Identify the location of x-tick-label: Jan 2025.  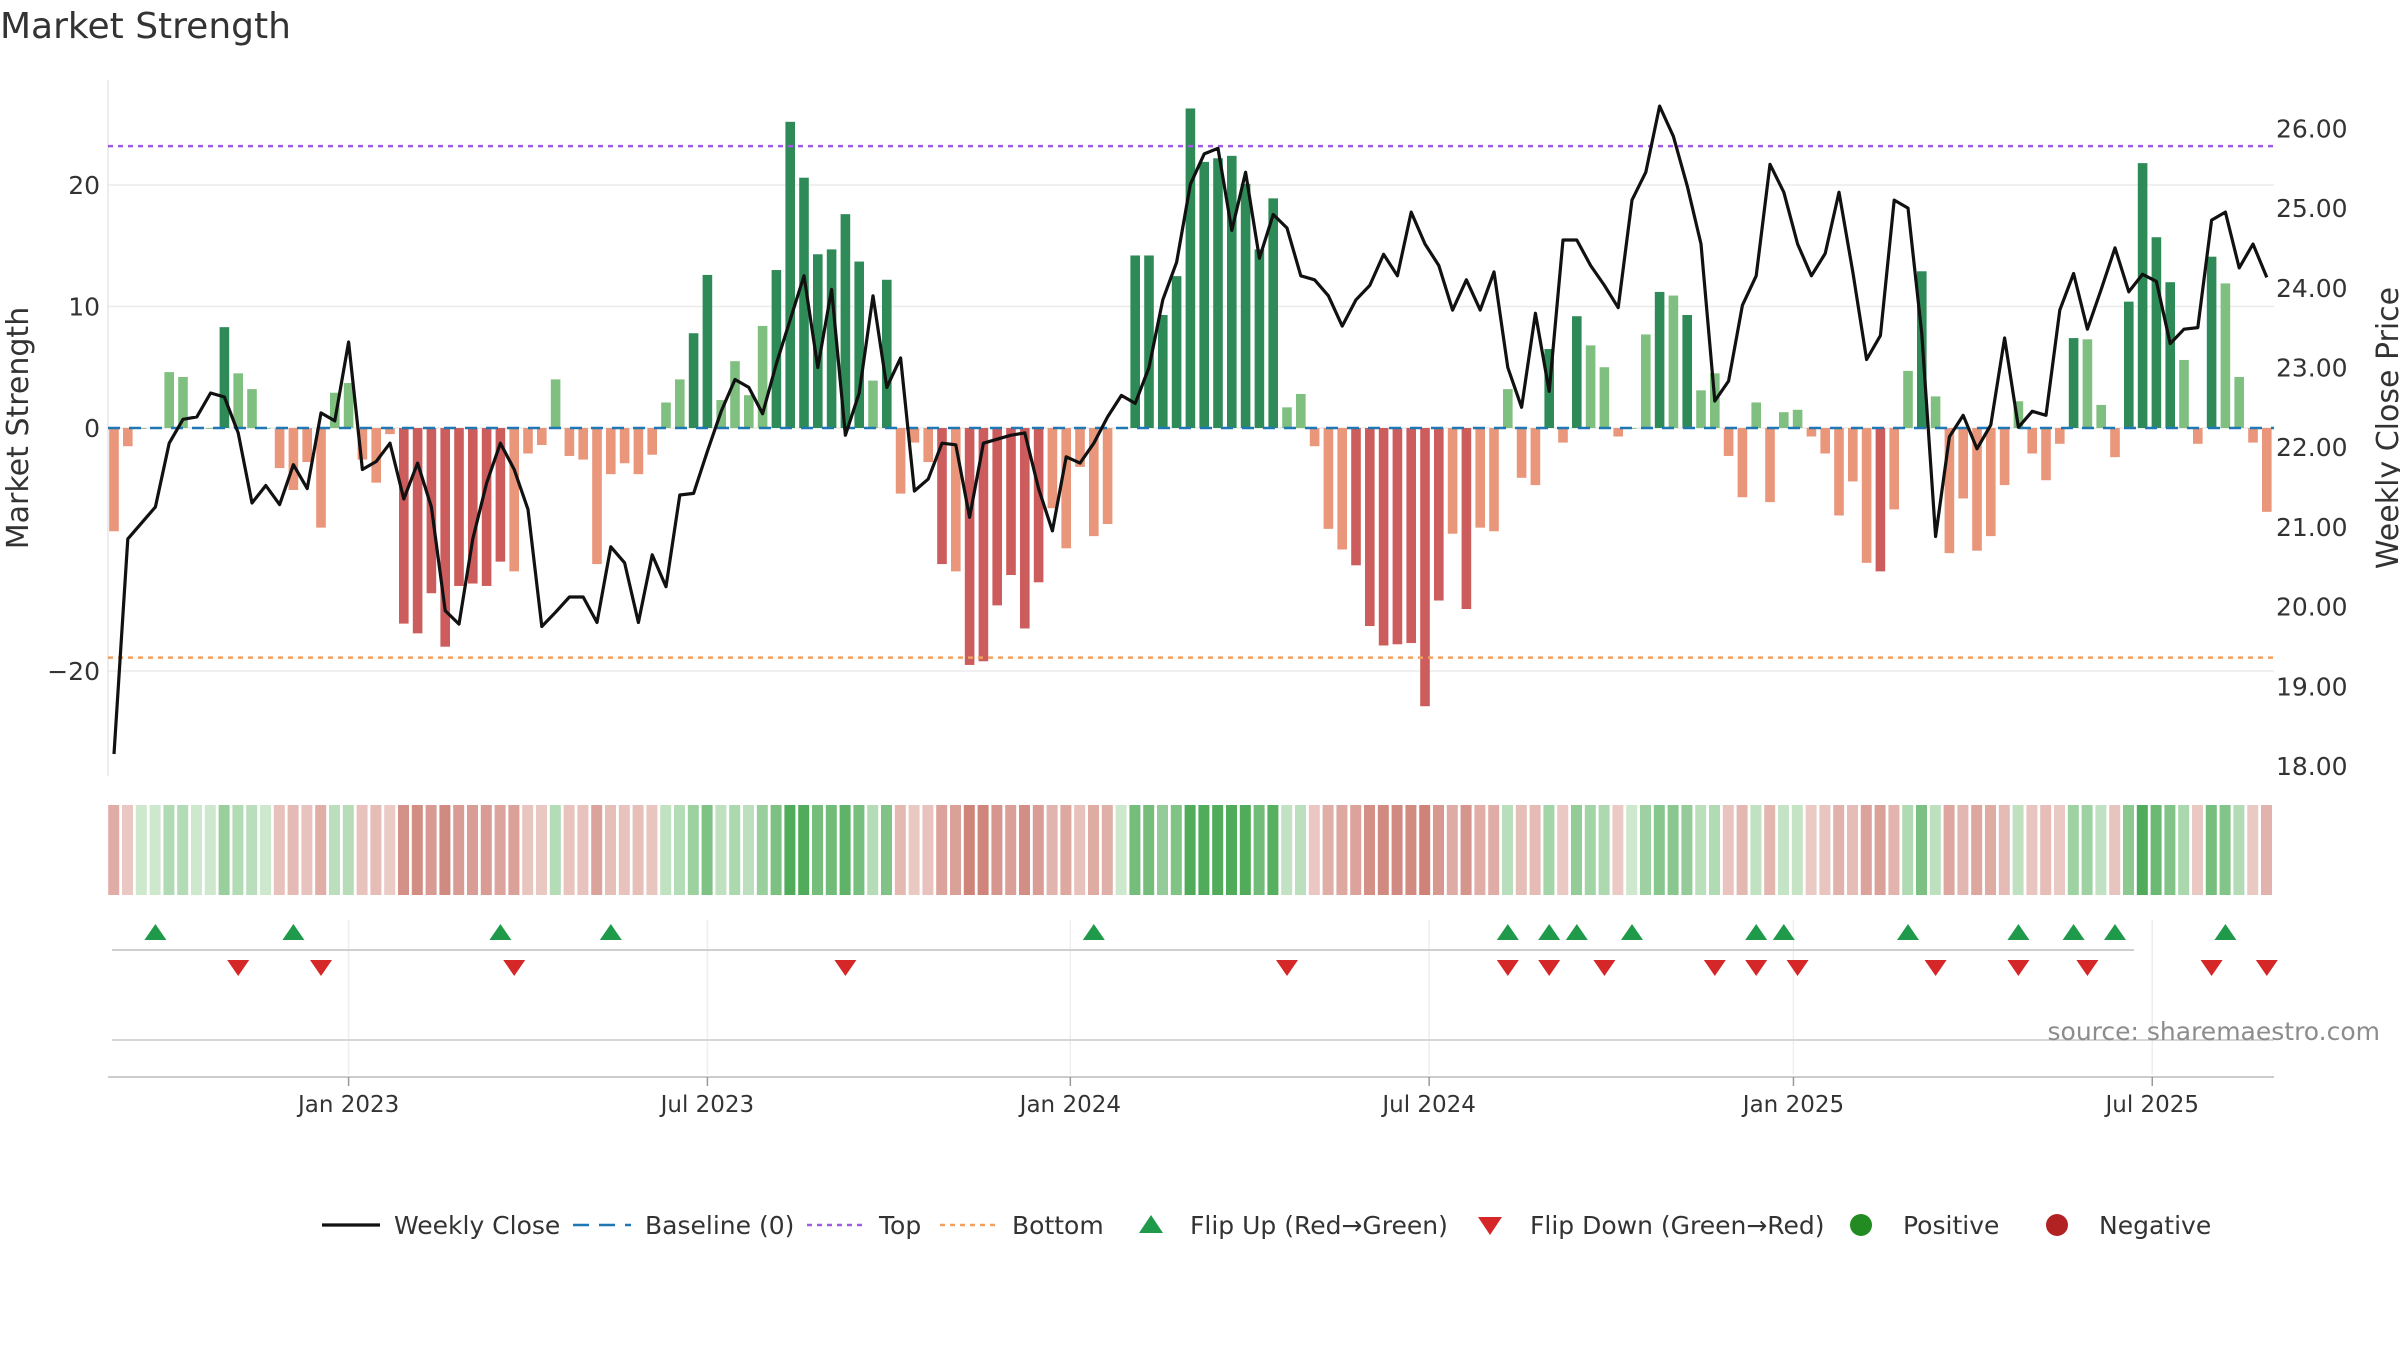
(1792, 1105).